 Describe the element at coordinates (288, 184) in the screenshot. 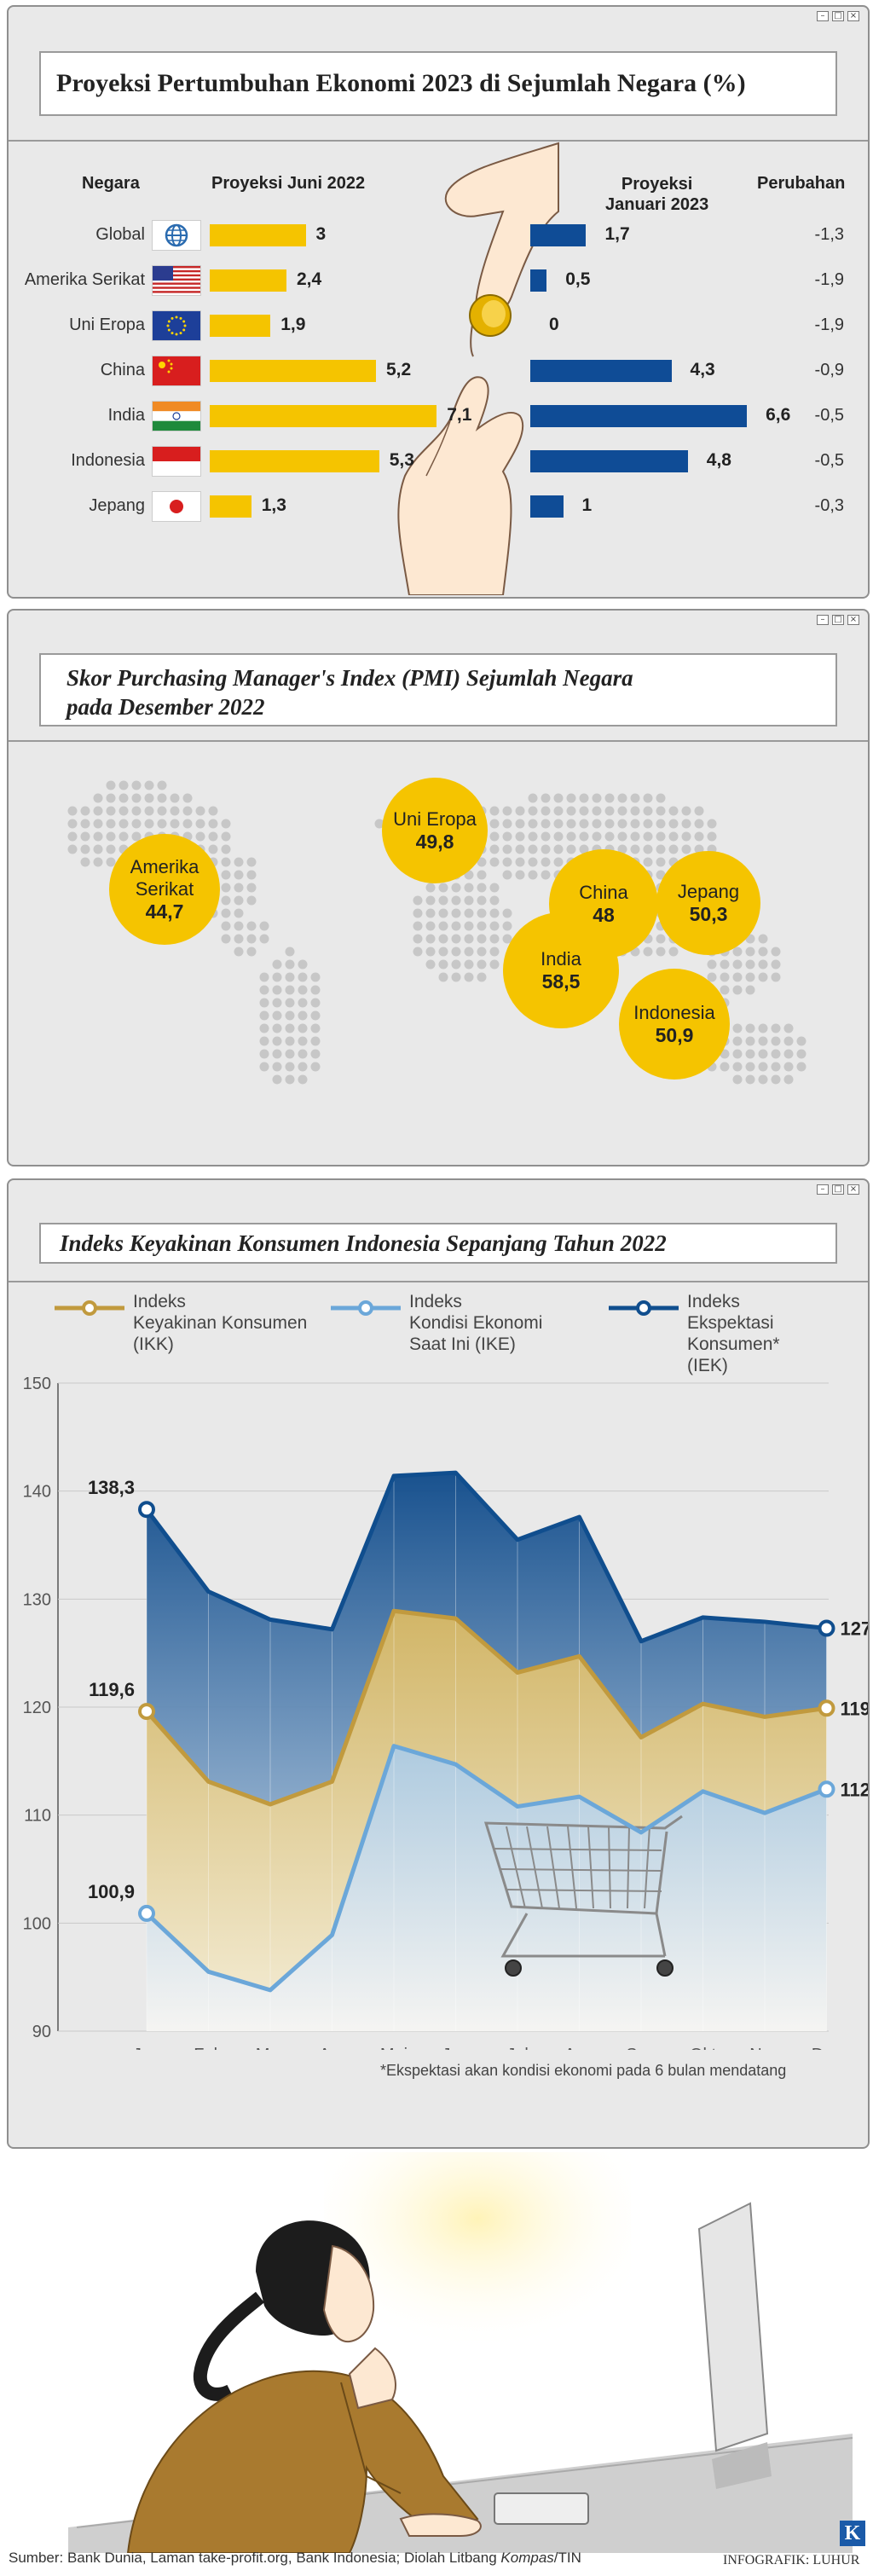

I see `header-june: Proyeksi Juni 2022` at that location.